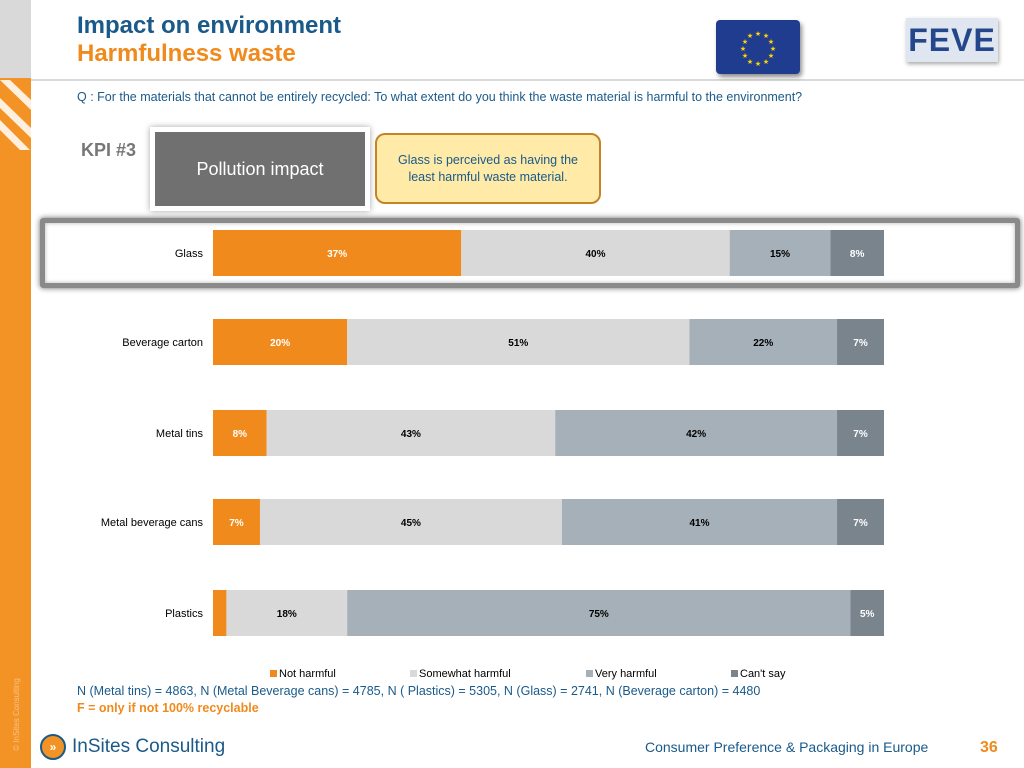  I want to click on kpi-label: KPI #3, so click(109, 150).